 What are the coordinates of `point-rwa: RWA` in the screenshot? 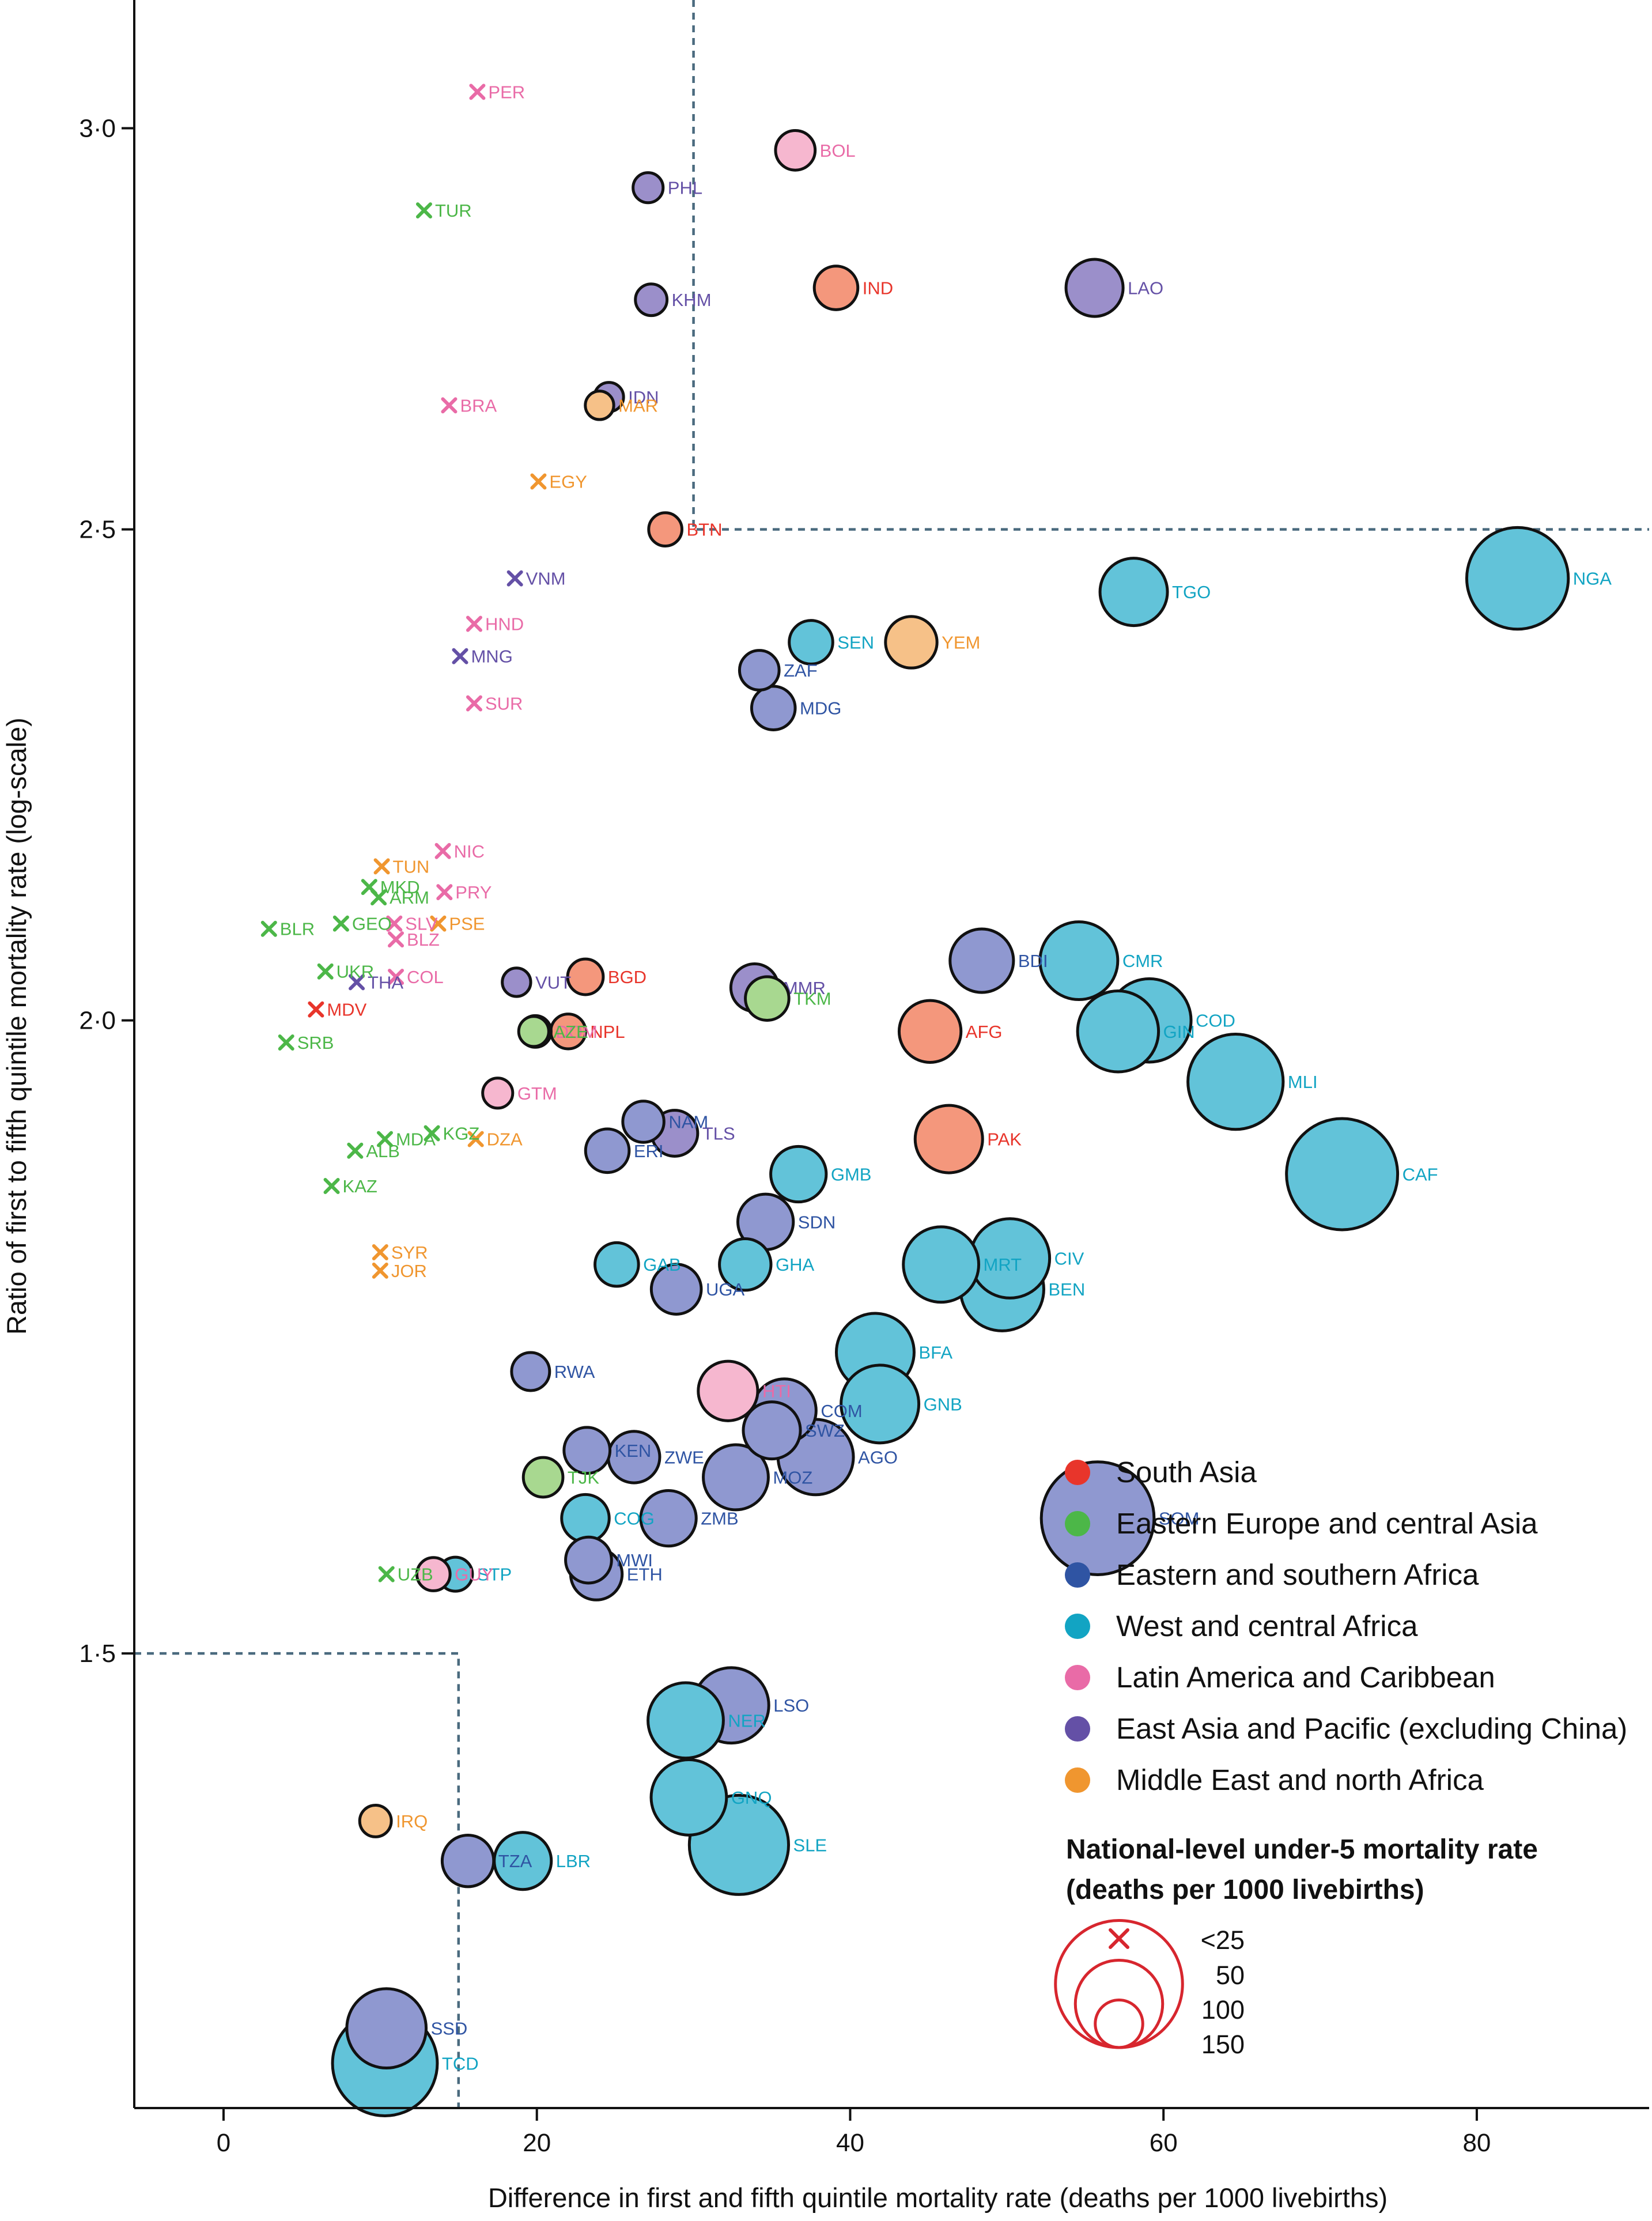 It's located at (553, 1371).